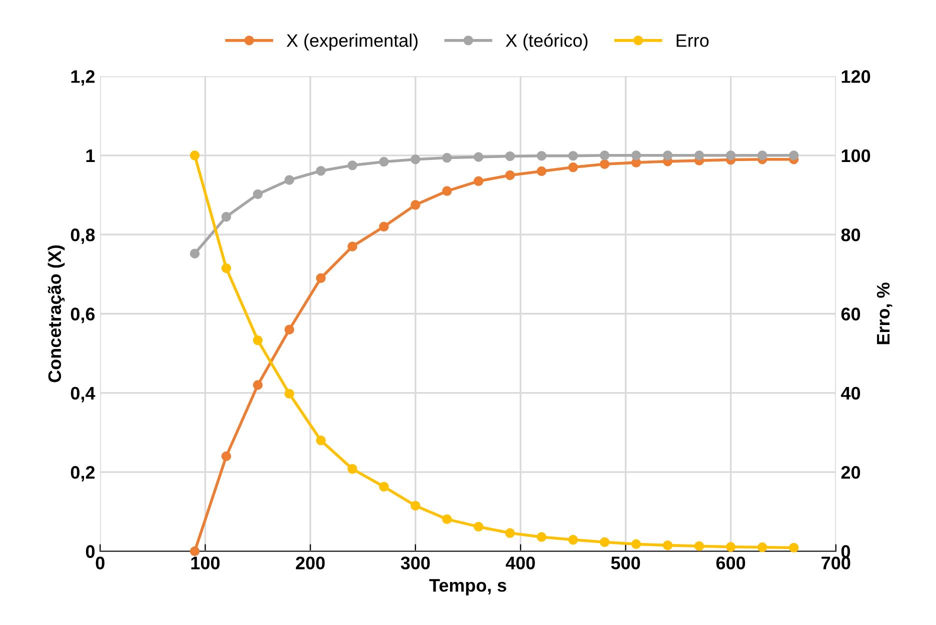 Image resolution: width=936 pixels, height=625 pixels. What do you see at coordinates (856, 76) in the screenshot?
I see `y2-tick-label: 120` at bounding box center [856, 76].